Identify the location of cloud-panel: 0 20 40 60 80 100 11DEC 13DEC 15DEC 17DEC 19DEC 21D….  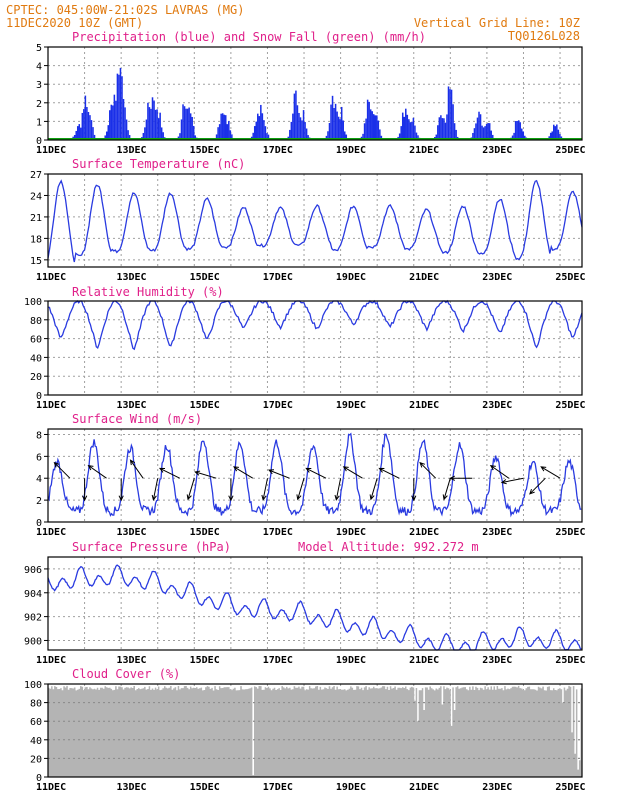
(305, 736).